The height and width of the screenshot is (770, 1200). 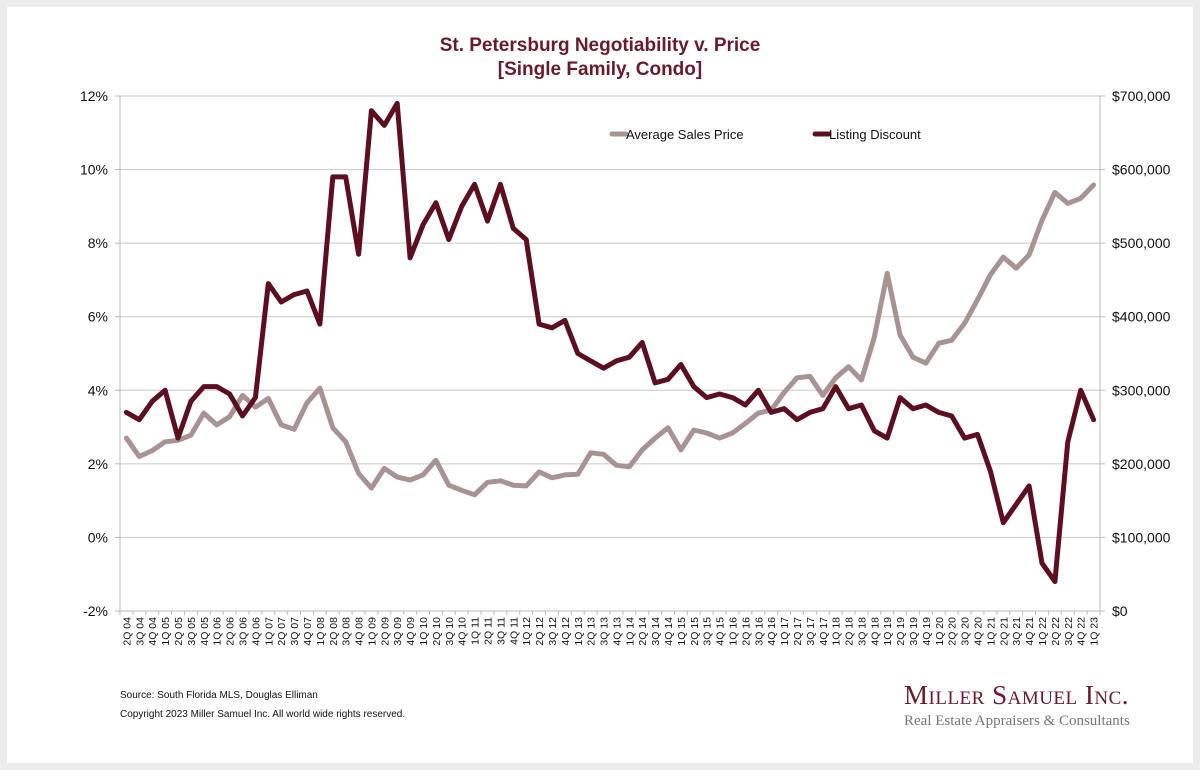 What do you see at coordinates (837, 631) in the screenshot?
I see `x-tick-label: 1Q 18` at bounding box center [837, 631].